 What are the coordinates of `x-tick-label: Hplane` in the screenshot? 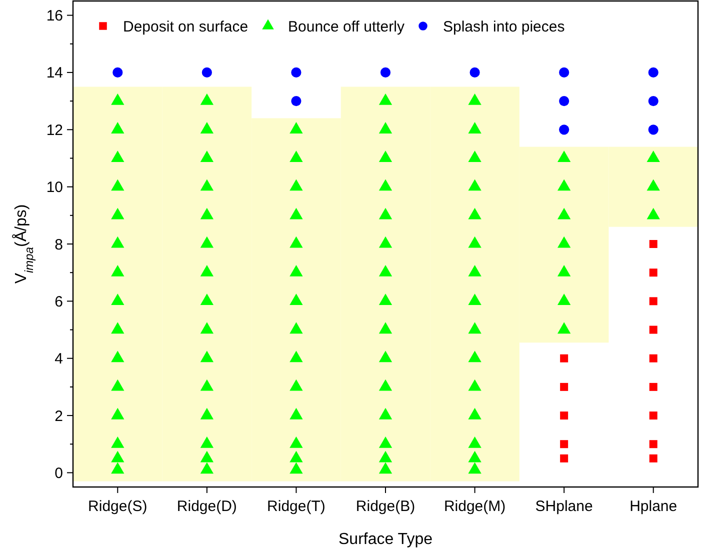 It's located at (654, 506).